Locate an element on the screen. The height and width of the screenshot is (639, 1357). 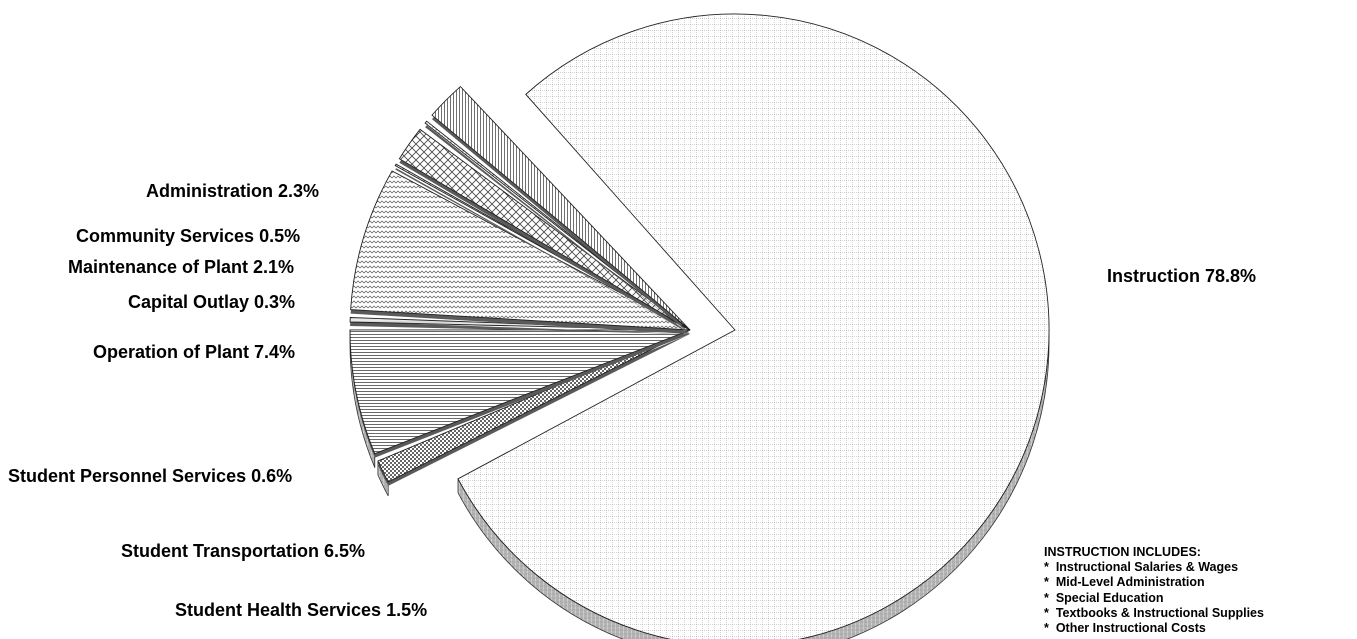
label-maintenance-of-plant: Maintenance of Plant 2.1% is located at coordinates (181, 267).